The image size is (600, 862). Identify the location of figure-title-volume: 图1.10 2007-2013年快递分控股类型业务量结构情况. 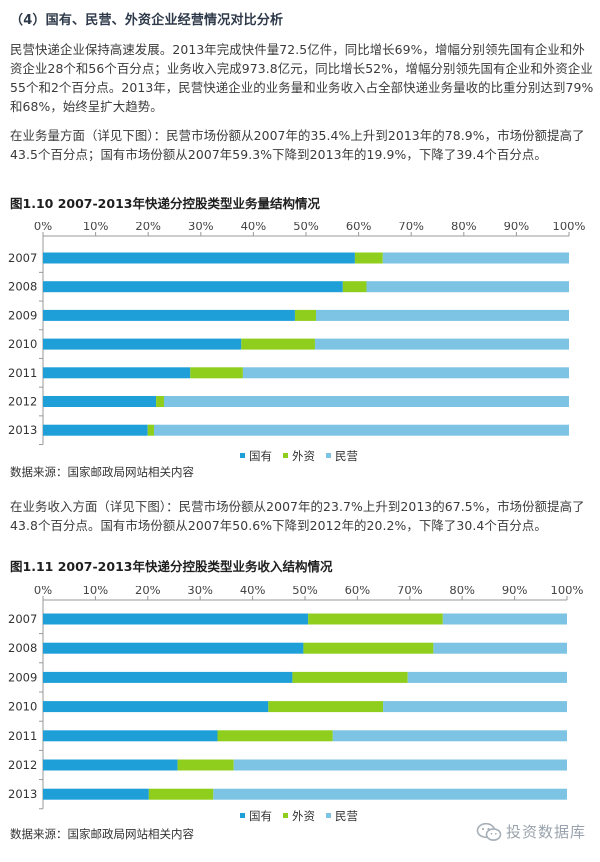
(165, 203).